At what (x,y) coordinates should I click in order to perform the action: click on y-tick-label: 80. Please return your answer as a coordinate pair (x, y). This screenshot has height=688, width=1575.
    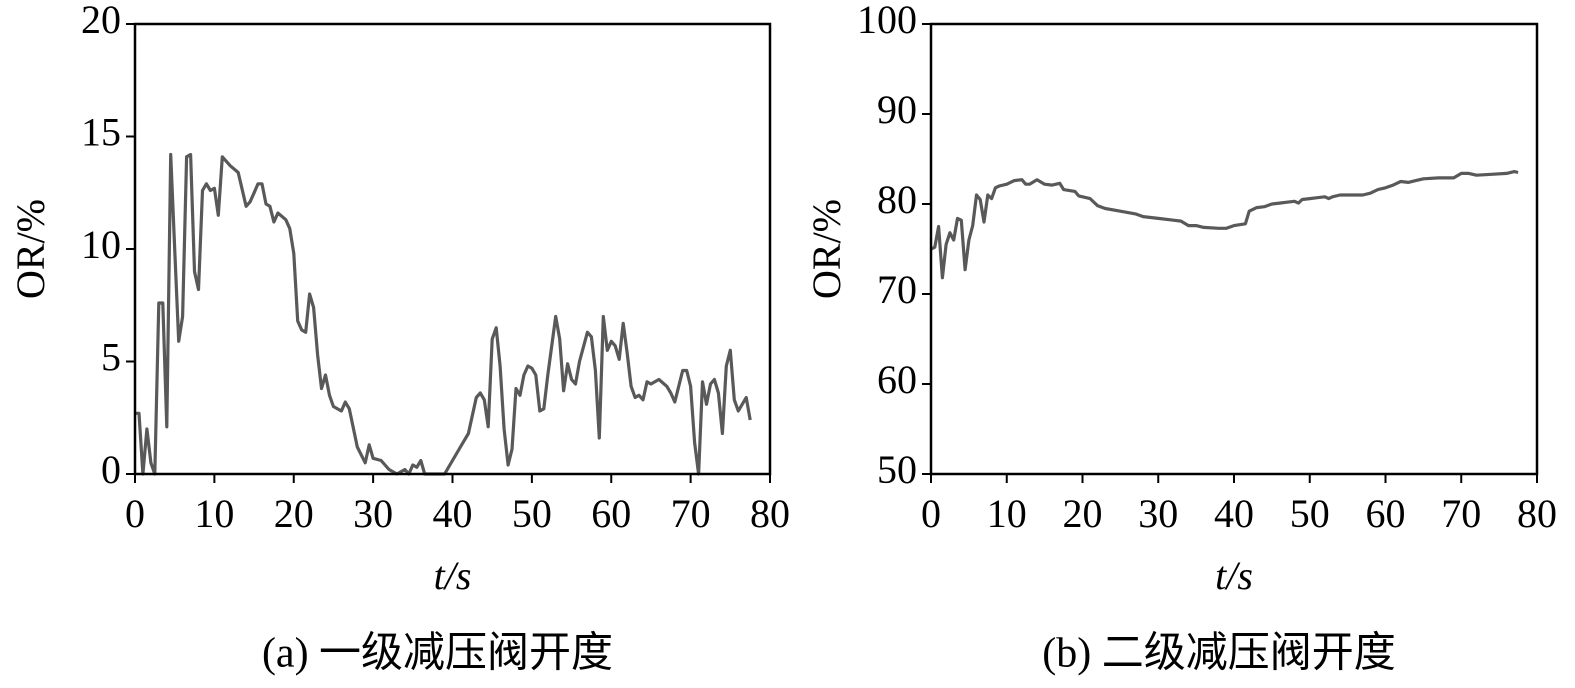
    Looking at the image, I should click on (897, 199).